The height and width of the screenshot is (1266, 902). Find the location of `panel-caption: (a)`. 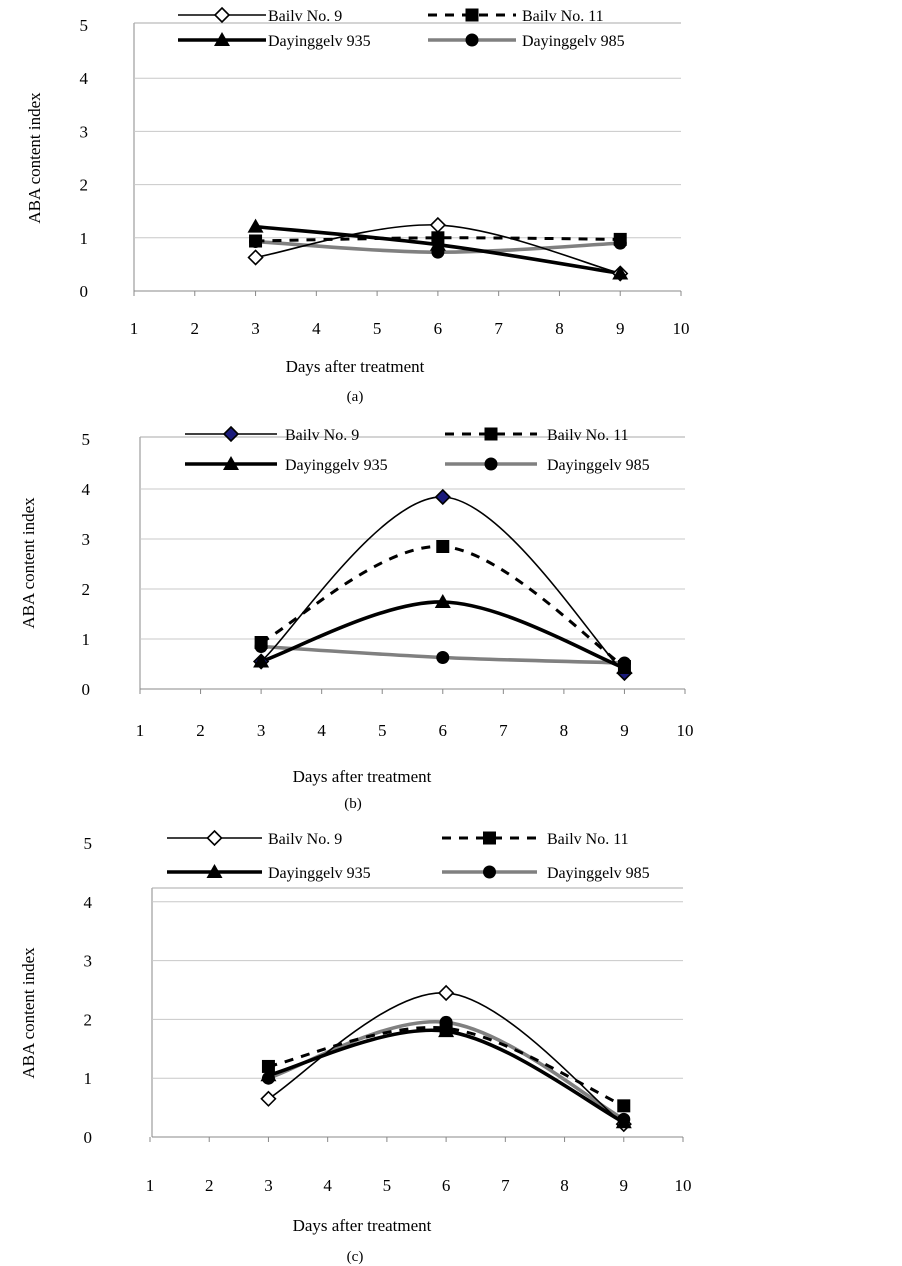

panel-caption: (a) is located at coordinates (355, 397).